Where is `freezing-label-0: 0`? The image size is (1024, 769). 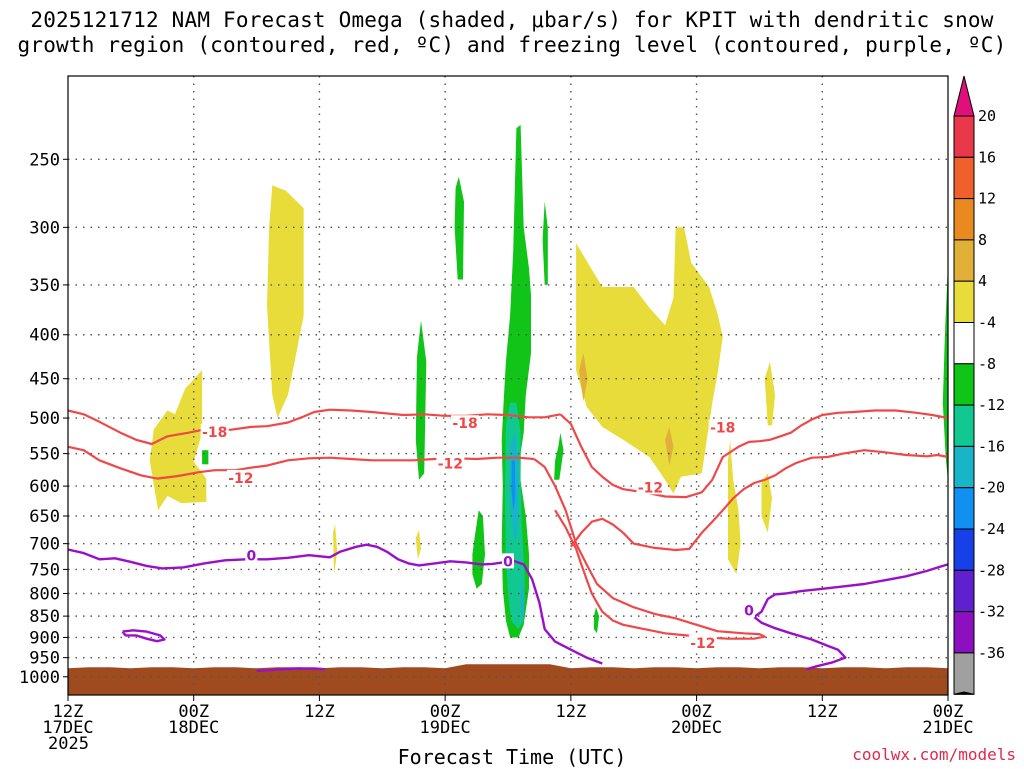
freezing-label-0: 0 is located at coordinates (251, 557).